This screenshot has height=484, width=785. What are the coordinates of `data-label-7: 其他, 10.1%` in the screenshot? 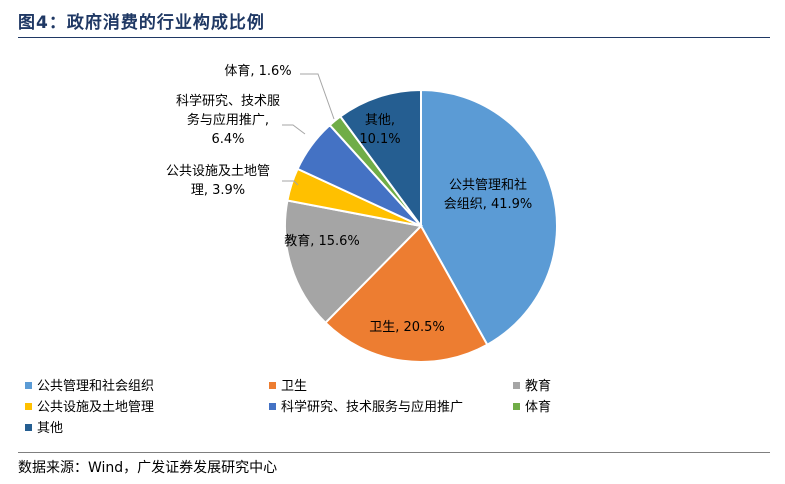 It's located at (379, 130).